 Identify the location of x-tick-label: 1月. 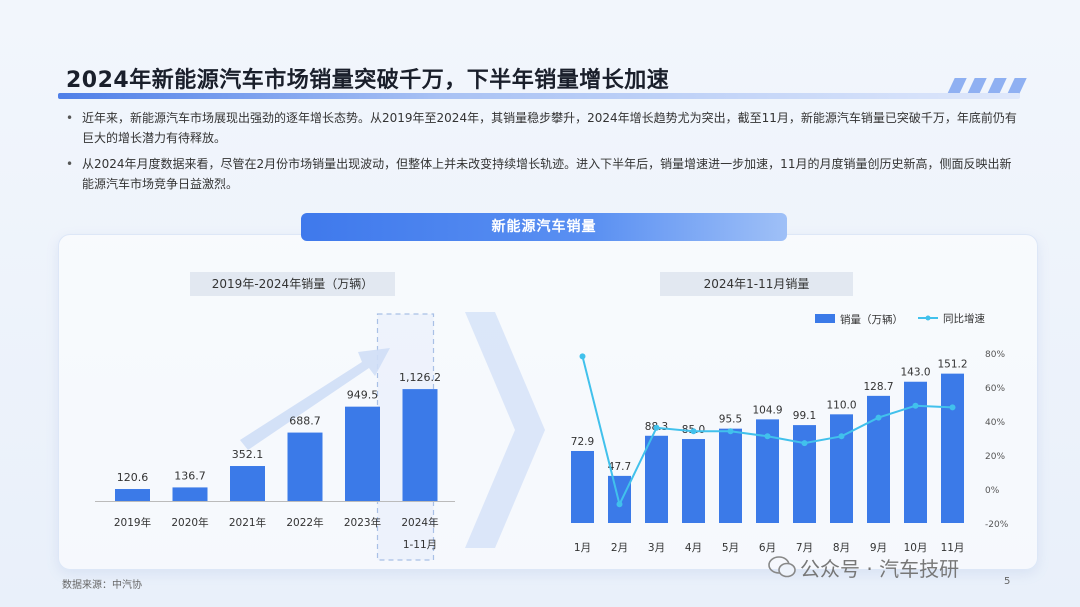
(582, 548).